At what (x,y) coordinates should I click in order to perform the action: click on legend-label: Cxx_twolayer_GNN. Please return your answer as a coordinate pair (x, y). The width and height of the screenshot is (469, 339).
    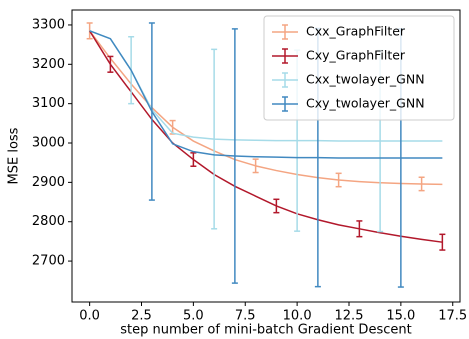
    Looking at the image, I should click on (365, 79).